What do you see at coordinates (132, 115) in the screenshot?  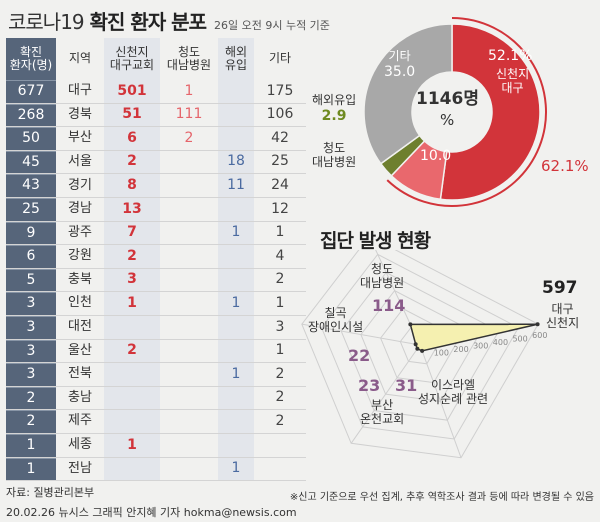 I see `cell-shincheonji: 51` at bounding box center [132, 115].